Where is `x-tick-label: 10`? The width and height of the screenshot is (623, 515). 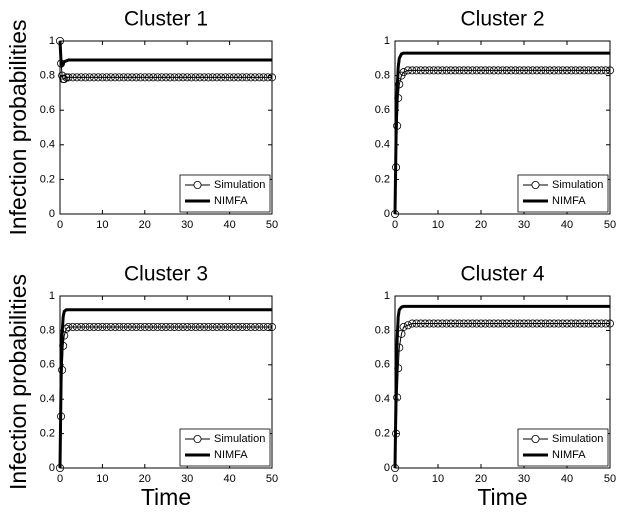
x-tick-label: 10 is located at coordinates (102, 225).